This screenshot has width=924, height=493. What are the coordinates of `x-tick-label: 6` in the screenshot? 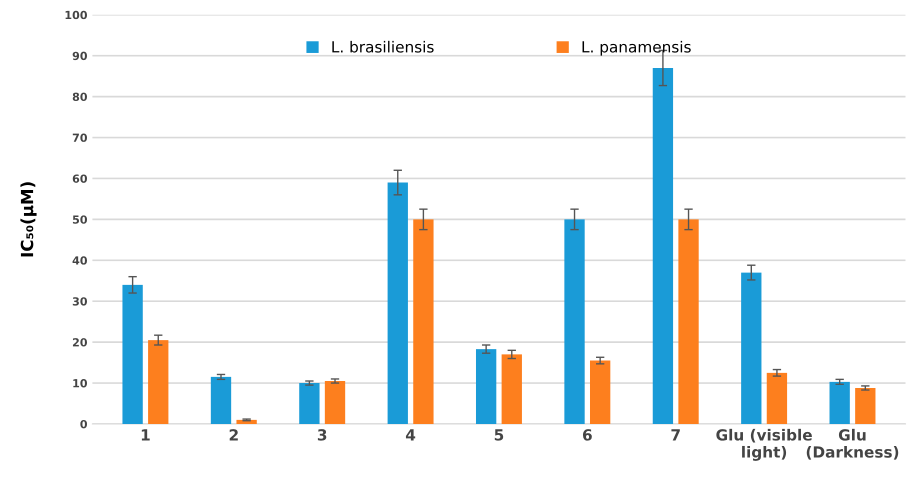 It's located at (587, 435).